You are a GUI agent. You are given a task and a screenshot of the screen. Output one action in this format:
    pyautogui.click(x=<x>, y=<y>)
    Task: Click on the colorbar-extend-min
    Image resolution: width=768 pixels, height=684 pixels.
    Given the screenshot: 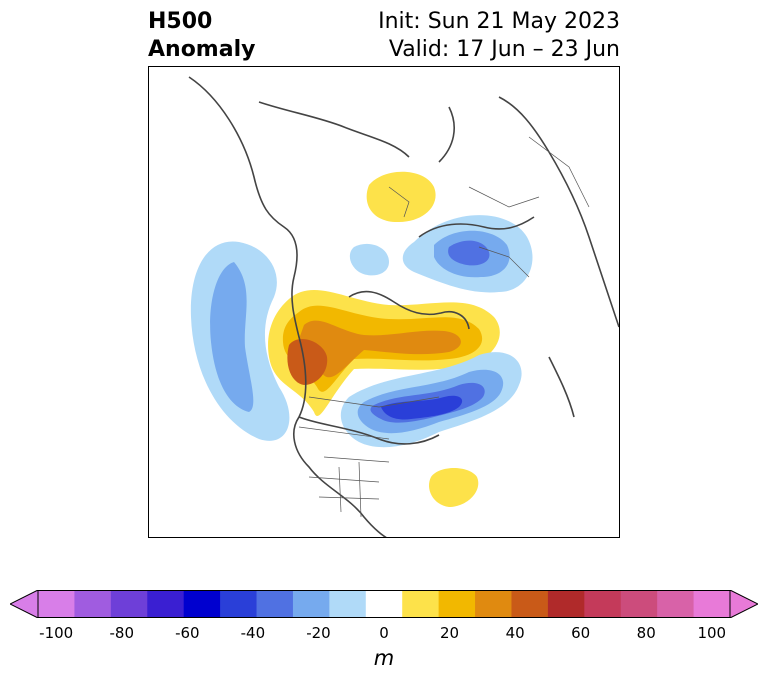 What is the action you would take?
    pyautogui.click(x=24, y=604)
    